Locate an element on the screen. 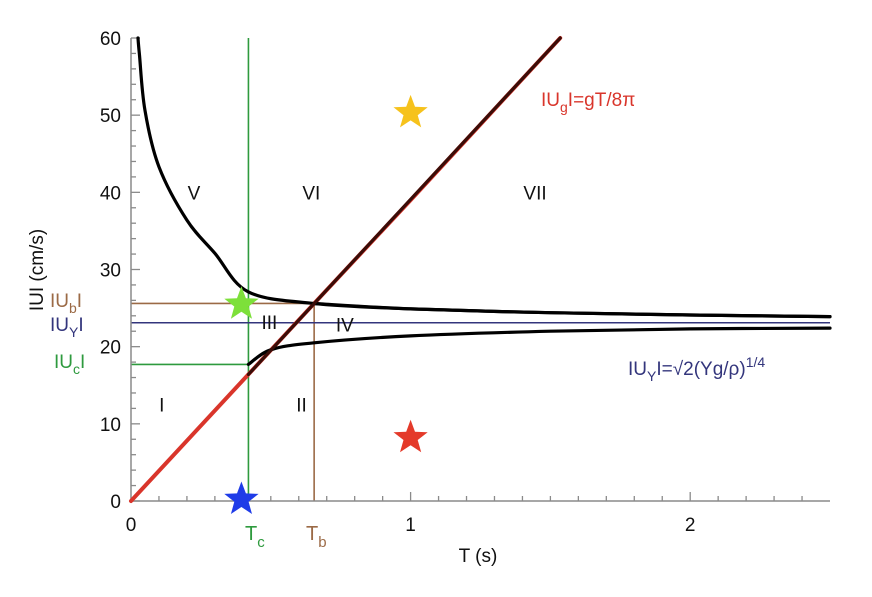 Image resolution: width=872 pixels, height=597 pixels. ub-label: IUbI is located at coordinates (66, 303).